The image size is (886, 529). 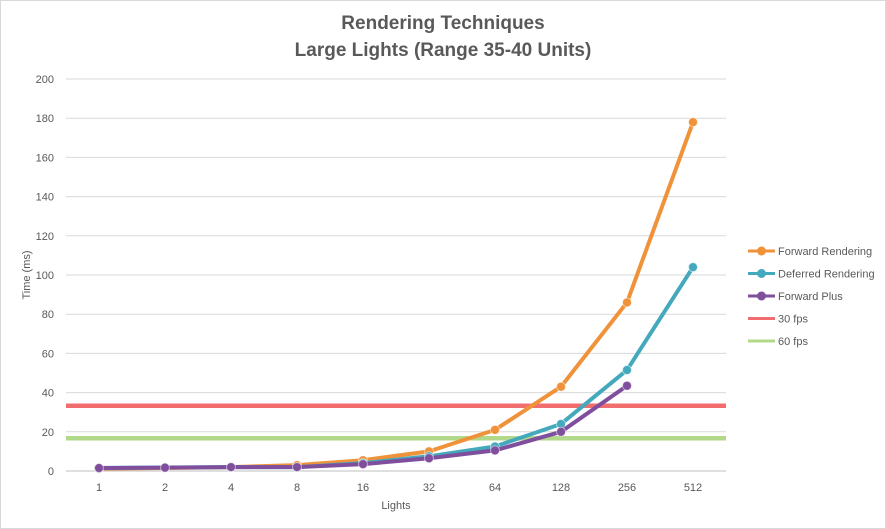 I want to click on legend-label-60-fps: 60 fps, so click(x=793, y=342).